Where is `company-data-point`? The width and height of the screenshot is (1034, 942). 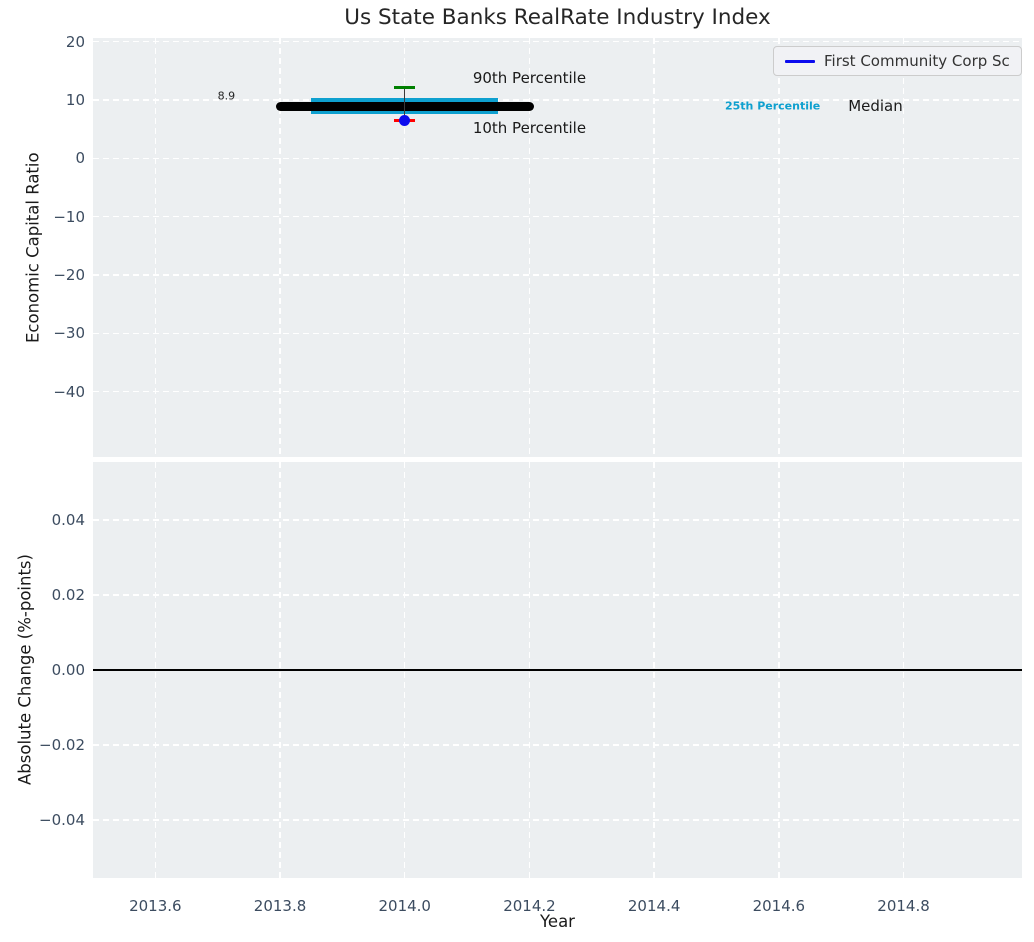 company-data-point is located at coordinates (405, 120).